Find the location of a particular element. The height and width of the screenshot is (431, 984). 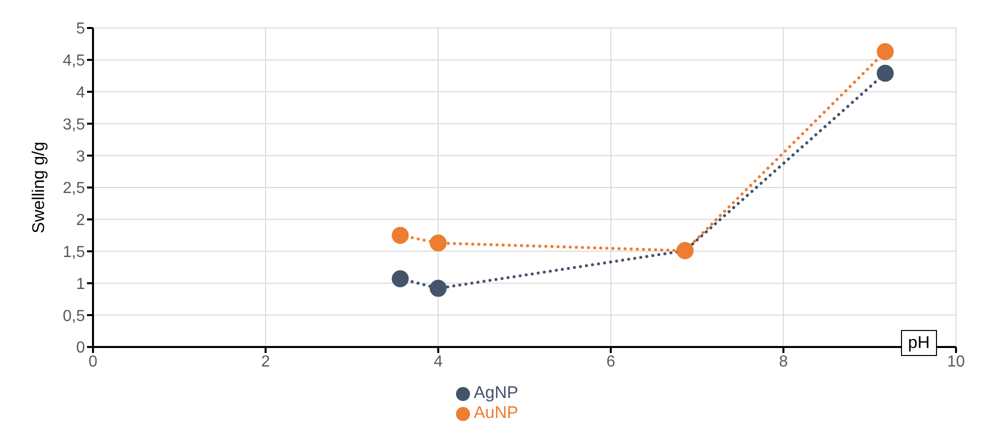

y-tick-label: 1,5 is located at coordinates (74, 252).